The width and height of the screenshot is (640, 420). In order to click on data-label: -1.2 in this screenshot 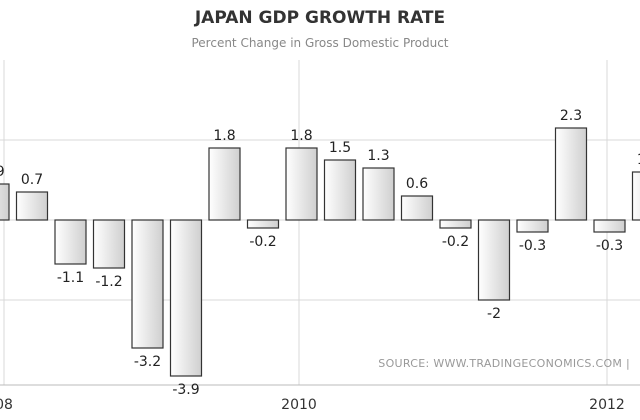, I will do `click(108, 282)`.